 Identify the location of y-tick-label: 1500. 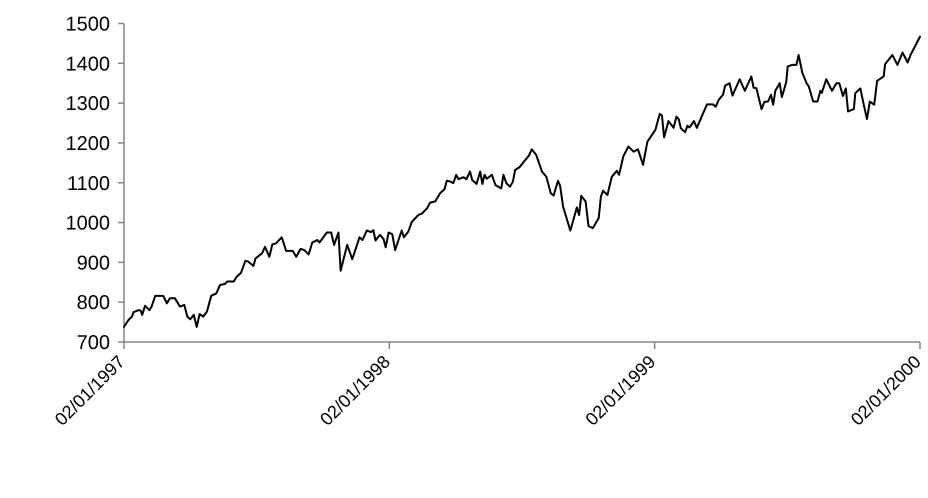
(88, 25).